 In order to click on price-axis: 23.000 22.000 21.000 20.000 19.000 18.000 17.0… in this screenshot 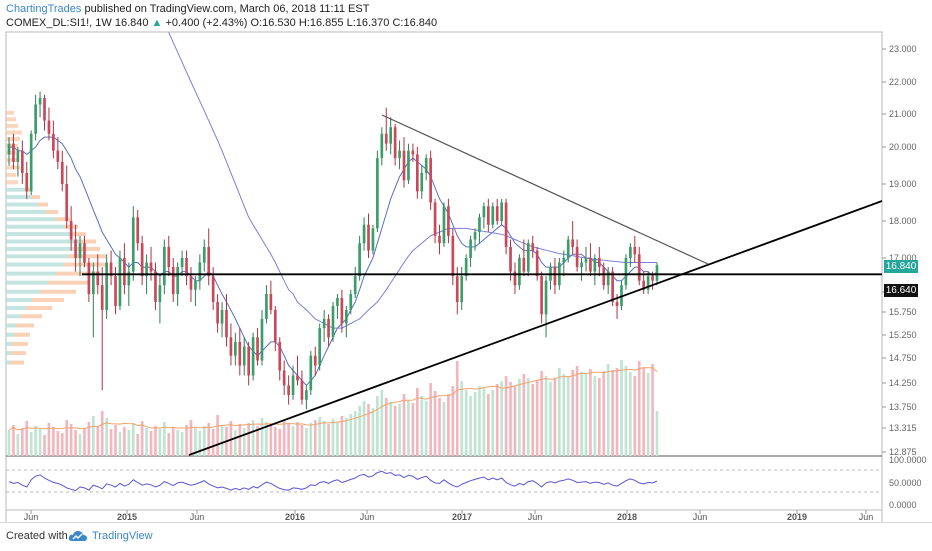, I will do `click(904, 277)`.